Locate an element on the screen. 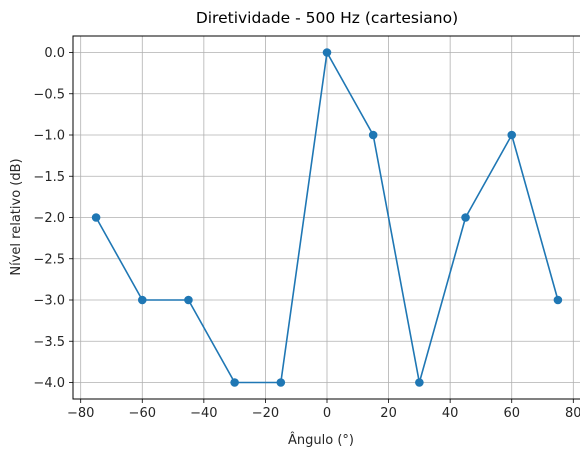 The image size is (580, 457). x-tick-label: −20 is located at coordinates (265, 413).